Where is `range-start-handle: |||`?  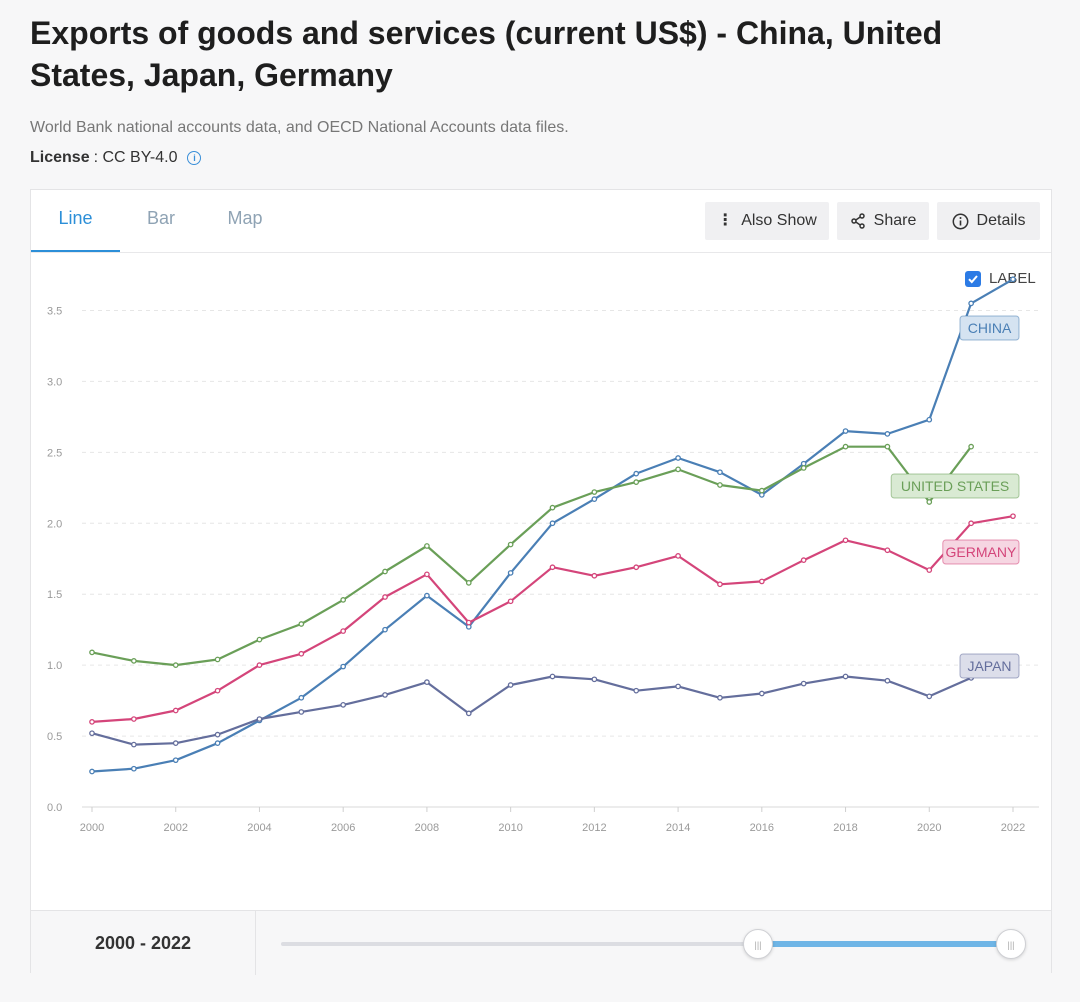 range-start-handle: ||| is located at coordinates (758, 944).